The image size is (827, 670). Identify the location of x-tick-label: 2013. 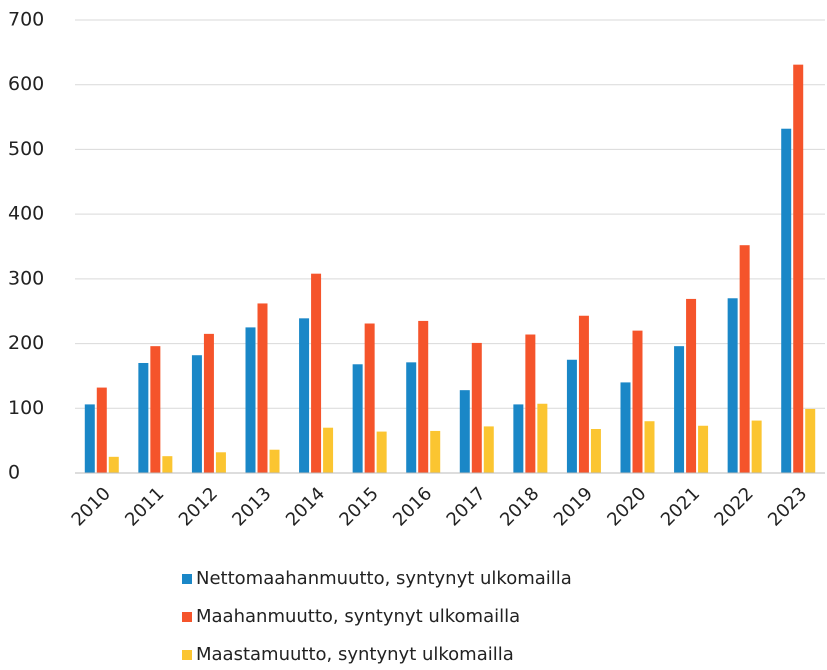
(251, 506).